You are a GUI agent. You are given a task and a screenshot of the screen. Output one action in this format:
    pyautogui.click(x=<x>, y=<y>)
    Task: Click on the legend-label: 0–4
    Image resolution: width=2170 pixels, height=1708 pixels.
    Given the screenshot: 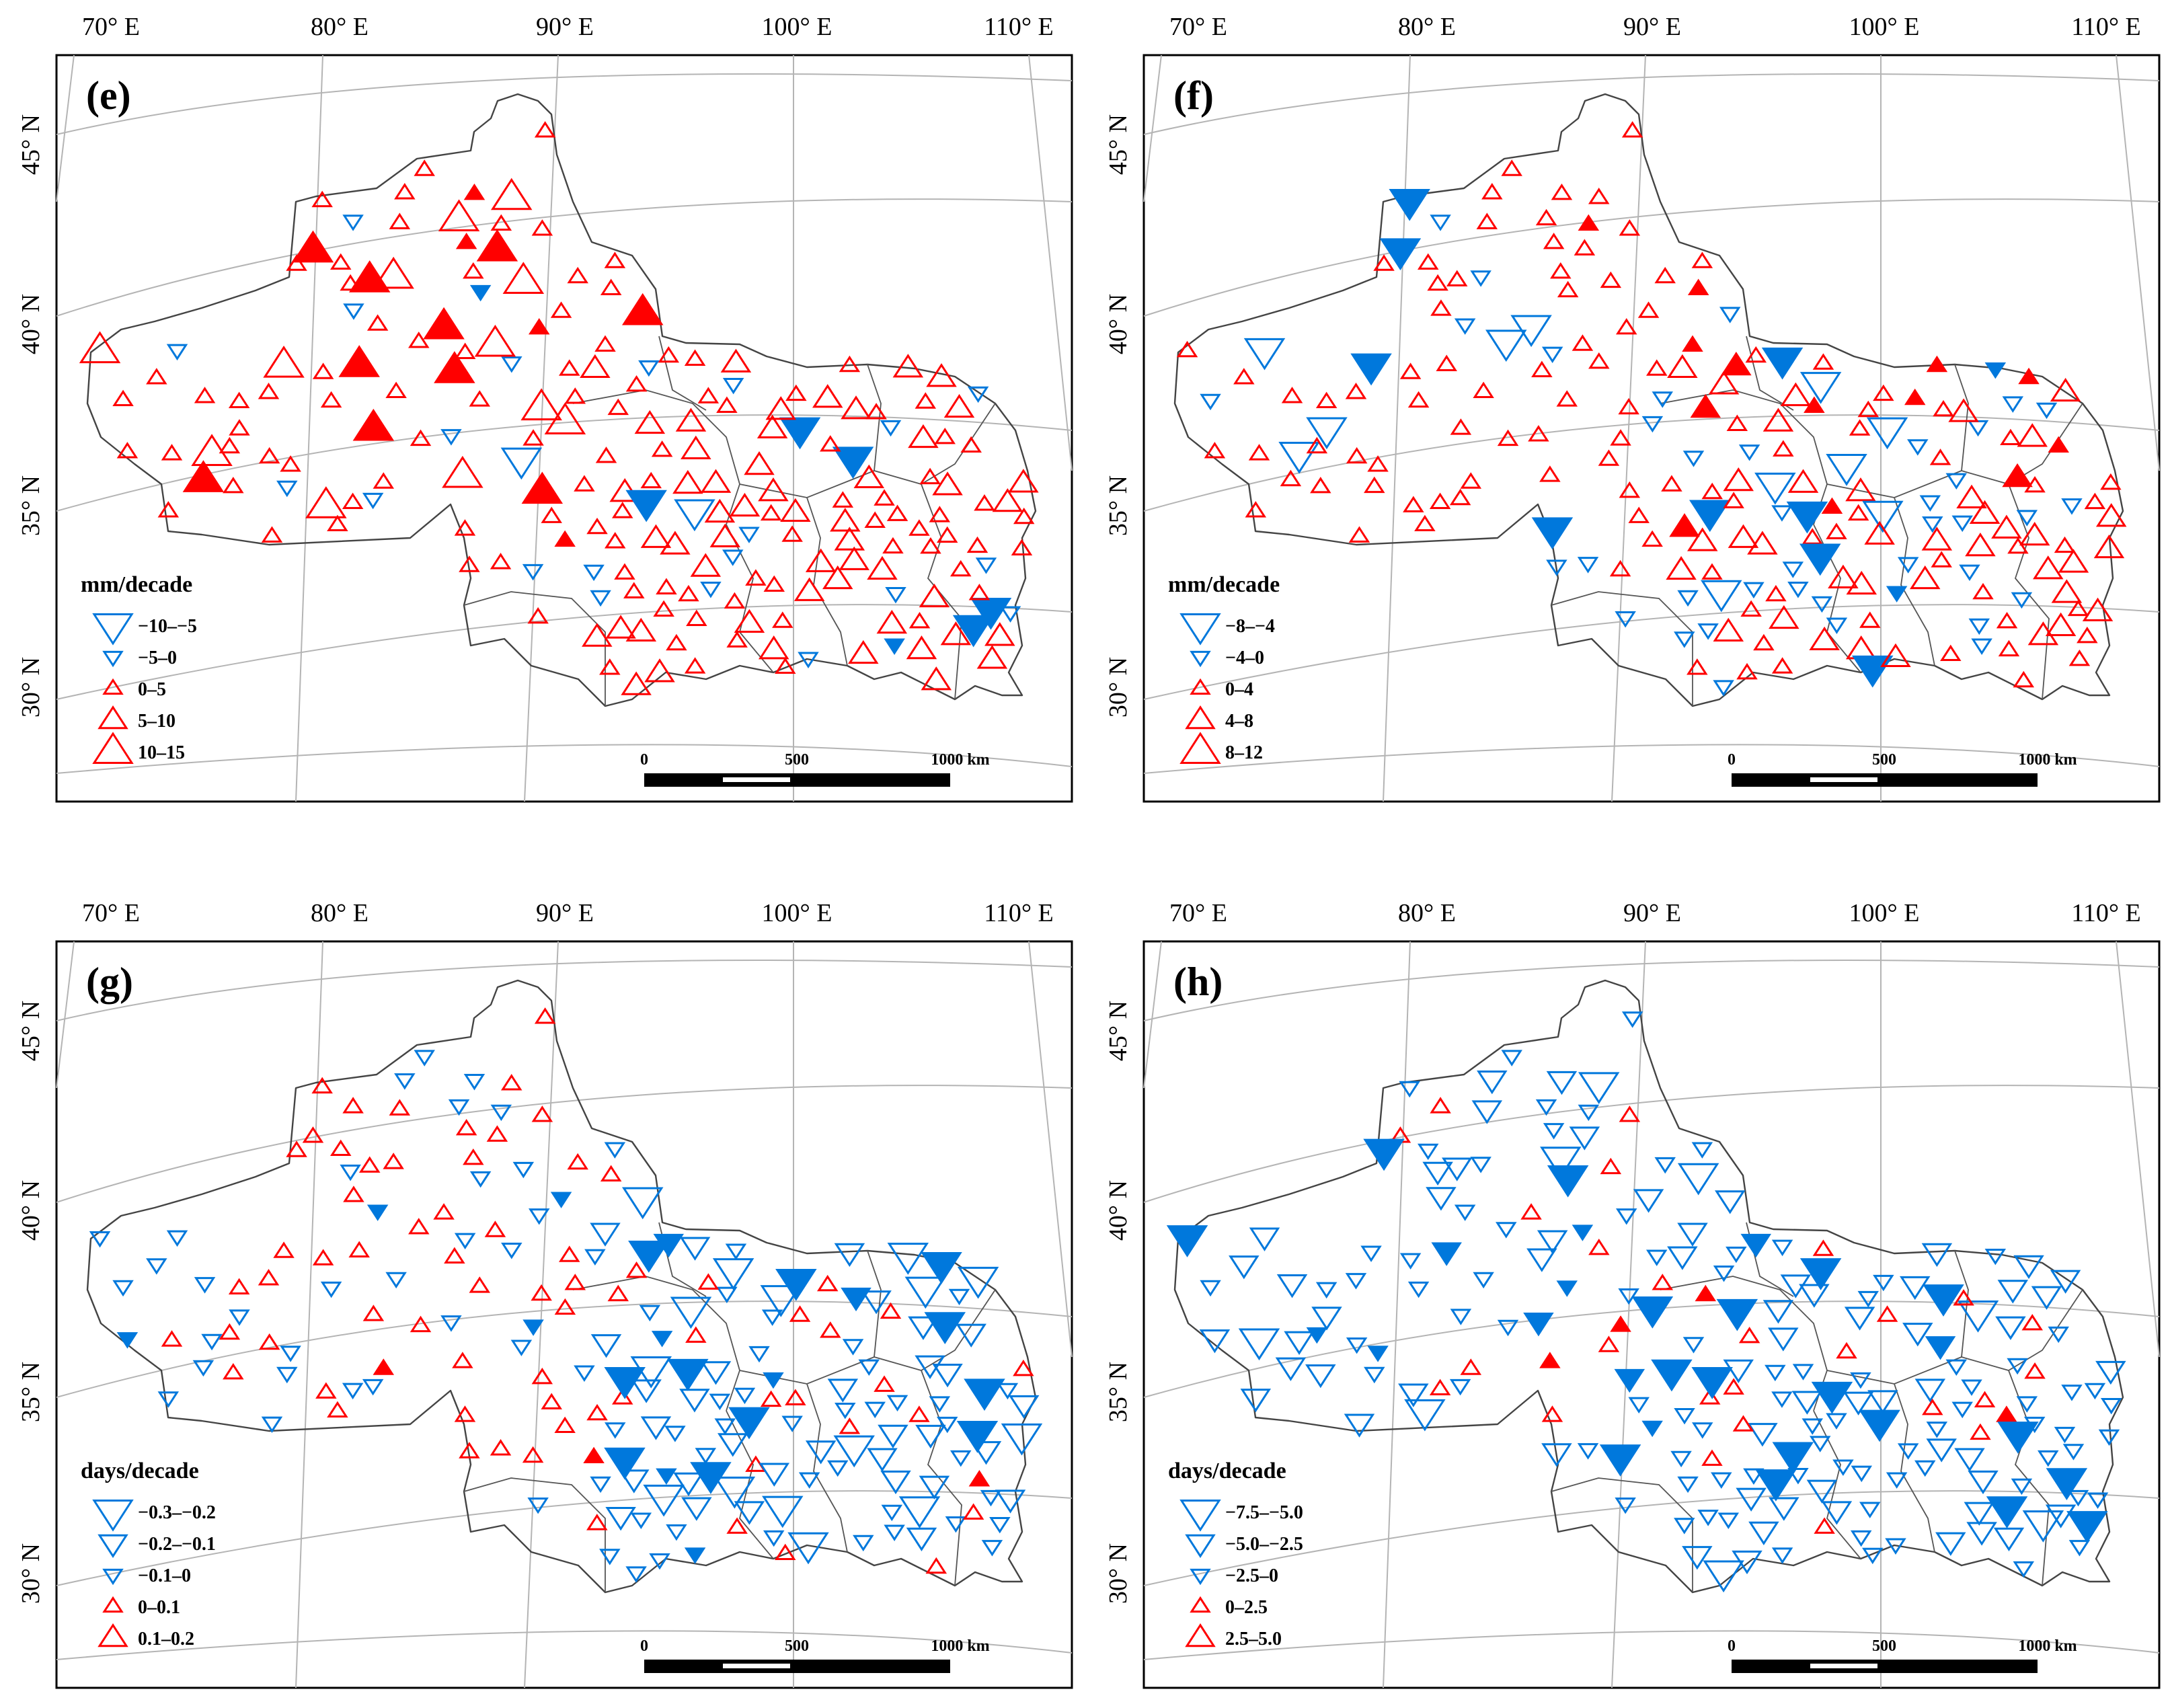 What is the action you would take?
    pyautogui.click(x=1239, y=689)
    